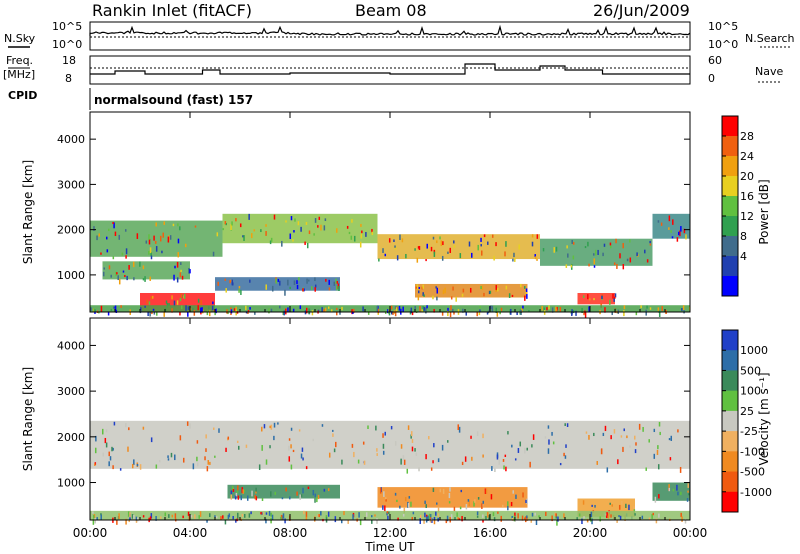 Image resolution: width=800 pixels, height=554 pixels. What do you see at coordinates (671, 491) in the screenshot?
I see `velocity-echo-band` at bounding box center [671, 491].